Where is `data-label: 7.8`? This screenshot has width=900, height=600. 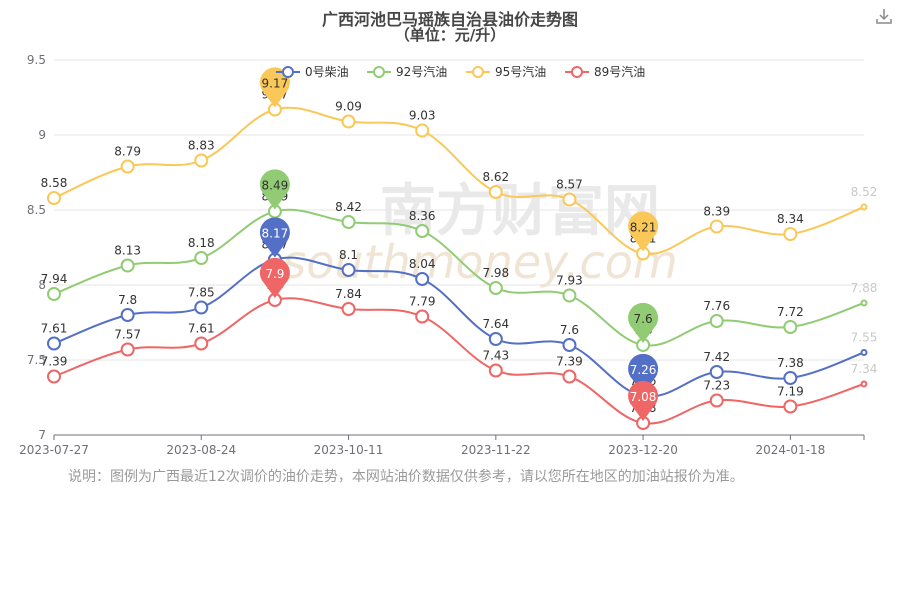 data-label: 7.8 is located at coordinates (127, 300).